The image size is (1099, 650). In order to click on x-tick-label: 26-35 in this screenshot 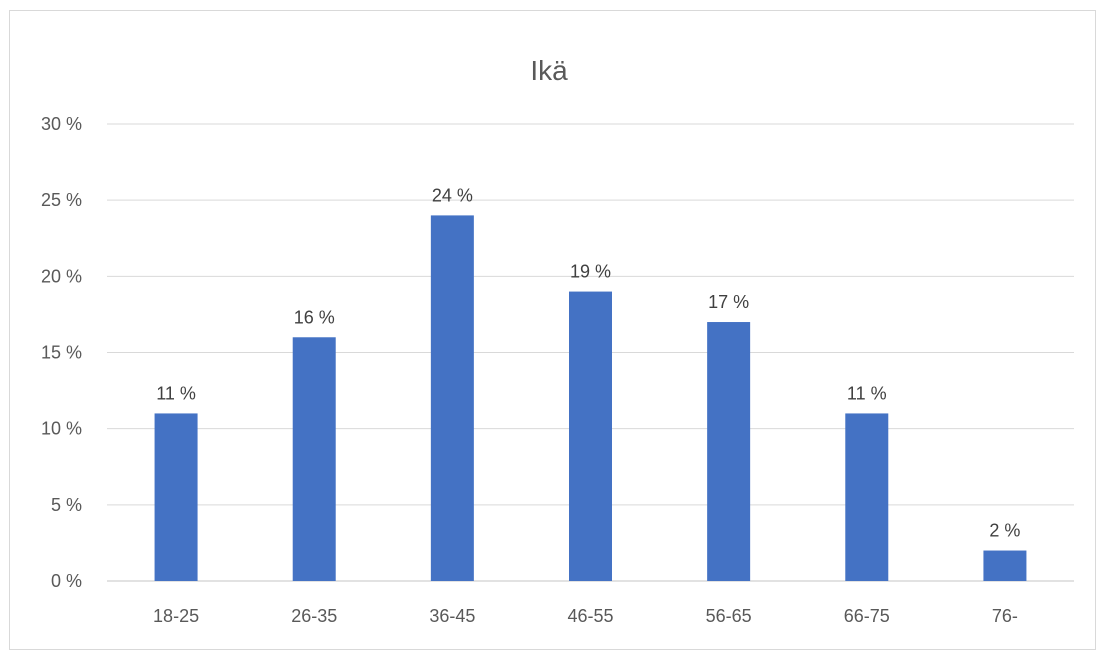, I will do `click(314, 616)`.